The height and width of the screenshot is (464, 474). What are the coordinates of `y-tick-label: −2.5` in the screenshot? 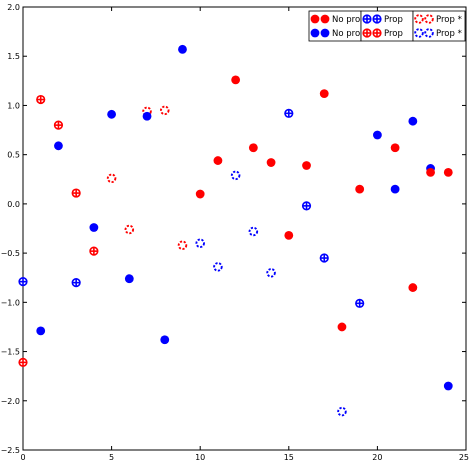 It's located at (10, 450).